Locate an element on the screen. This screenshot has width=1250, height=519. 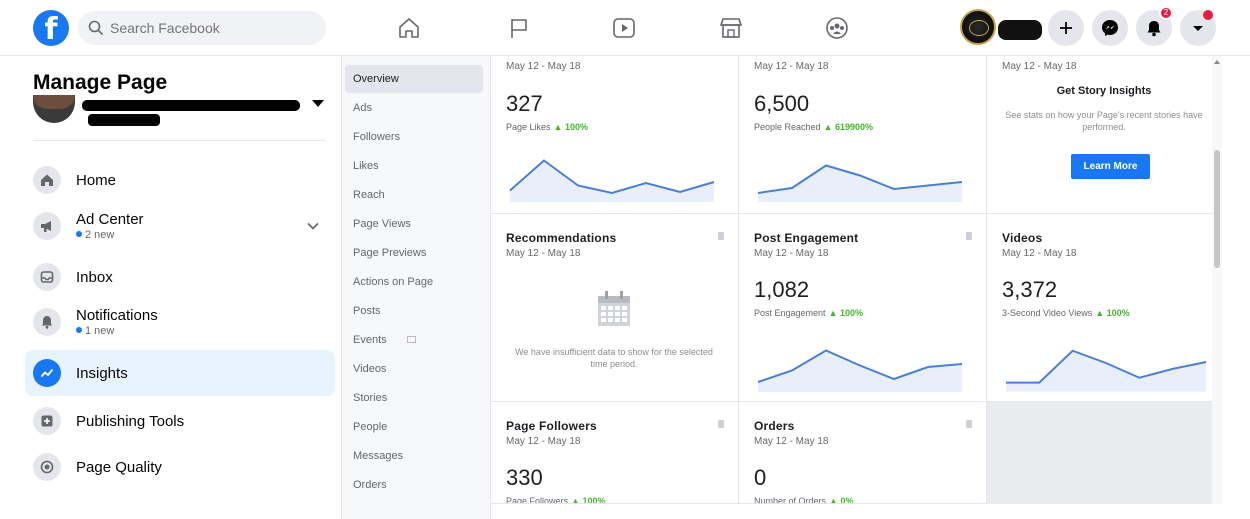
page-name-redacted is located at coordinates (191, 105).